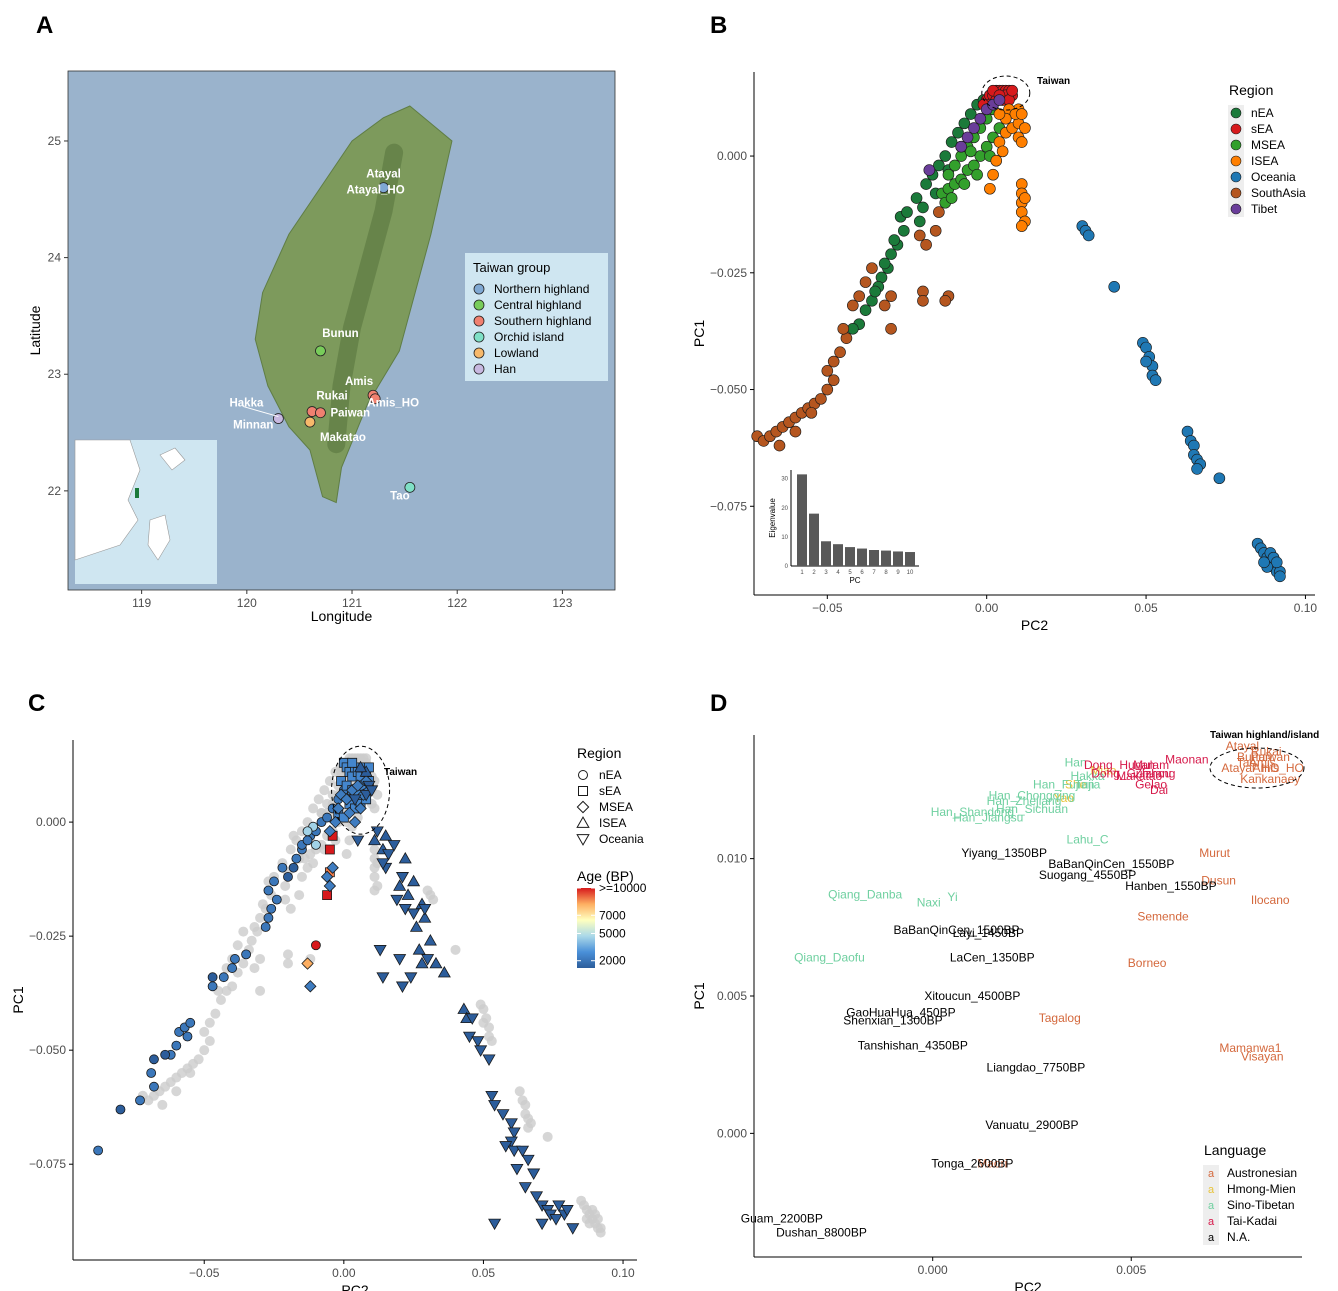 This screenshot has width=1338, height=1291. Describe the element at coordinates (340, 334) in the screenshot. I see `site-label: Bunun` at that location.